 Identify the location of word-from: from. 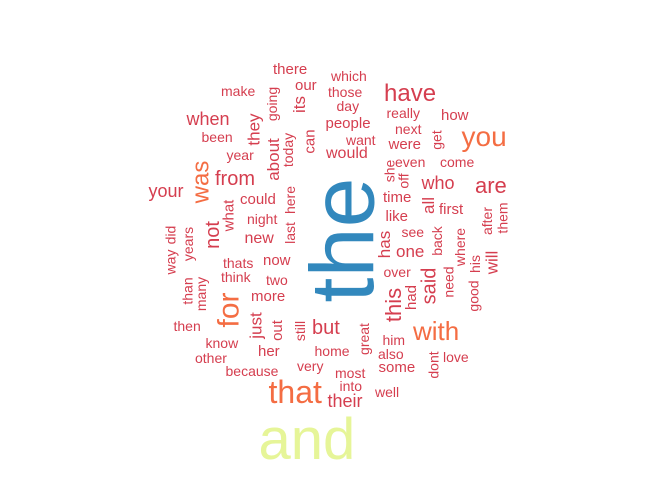
(235, 179).